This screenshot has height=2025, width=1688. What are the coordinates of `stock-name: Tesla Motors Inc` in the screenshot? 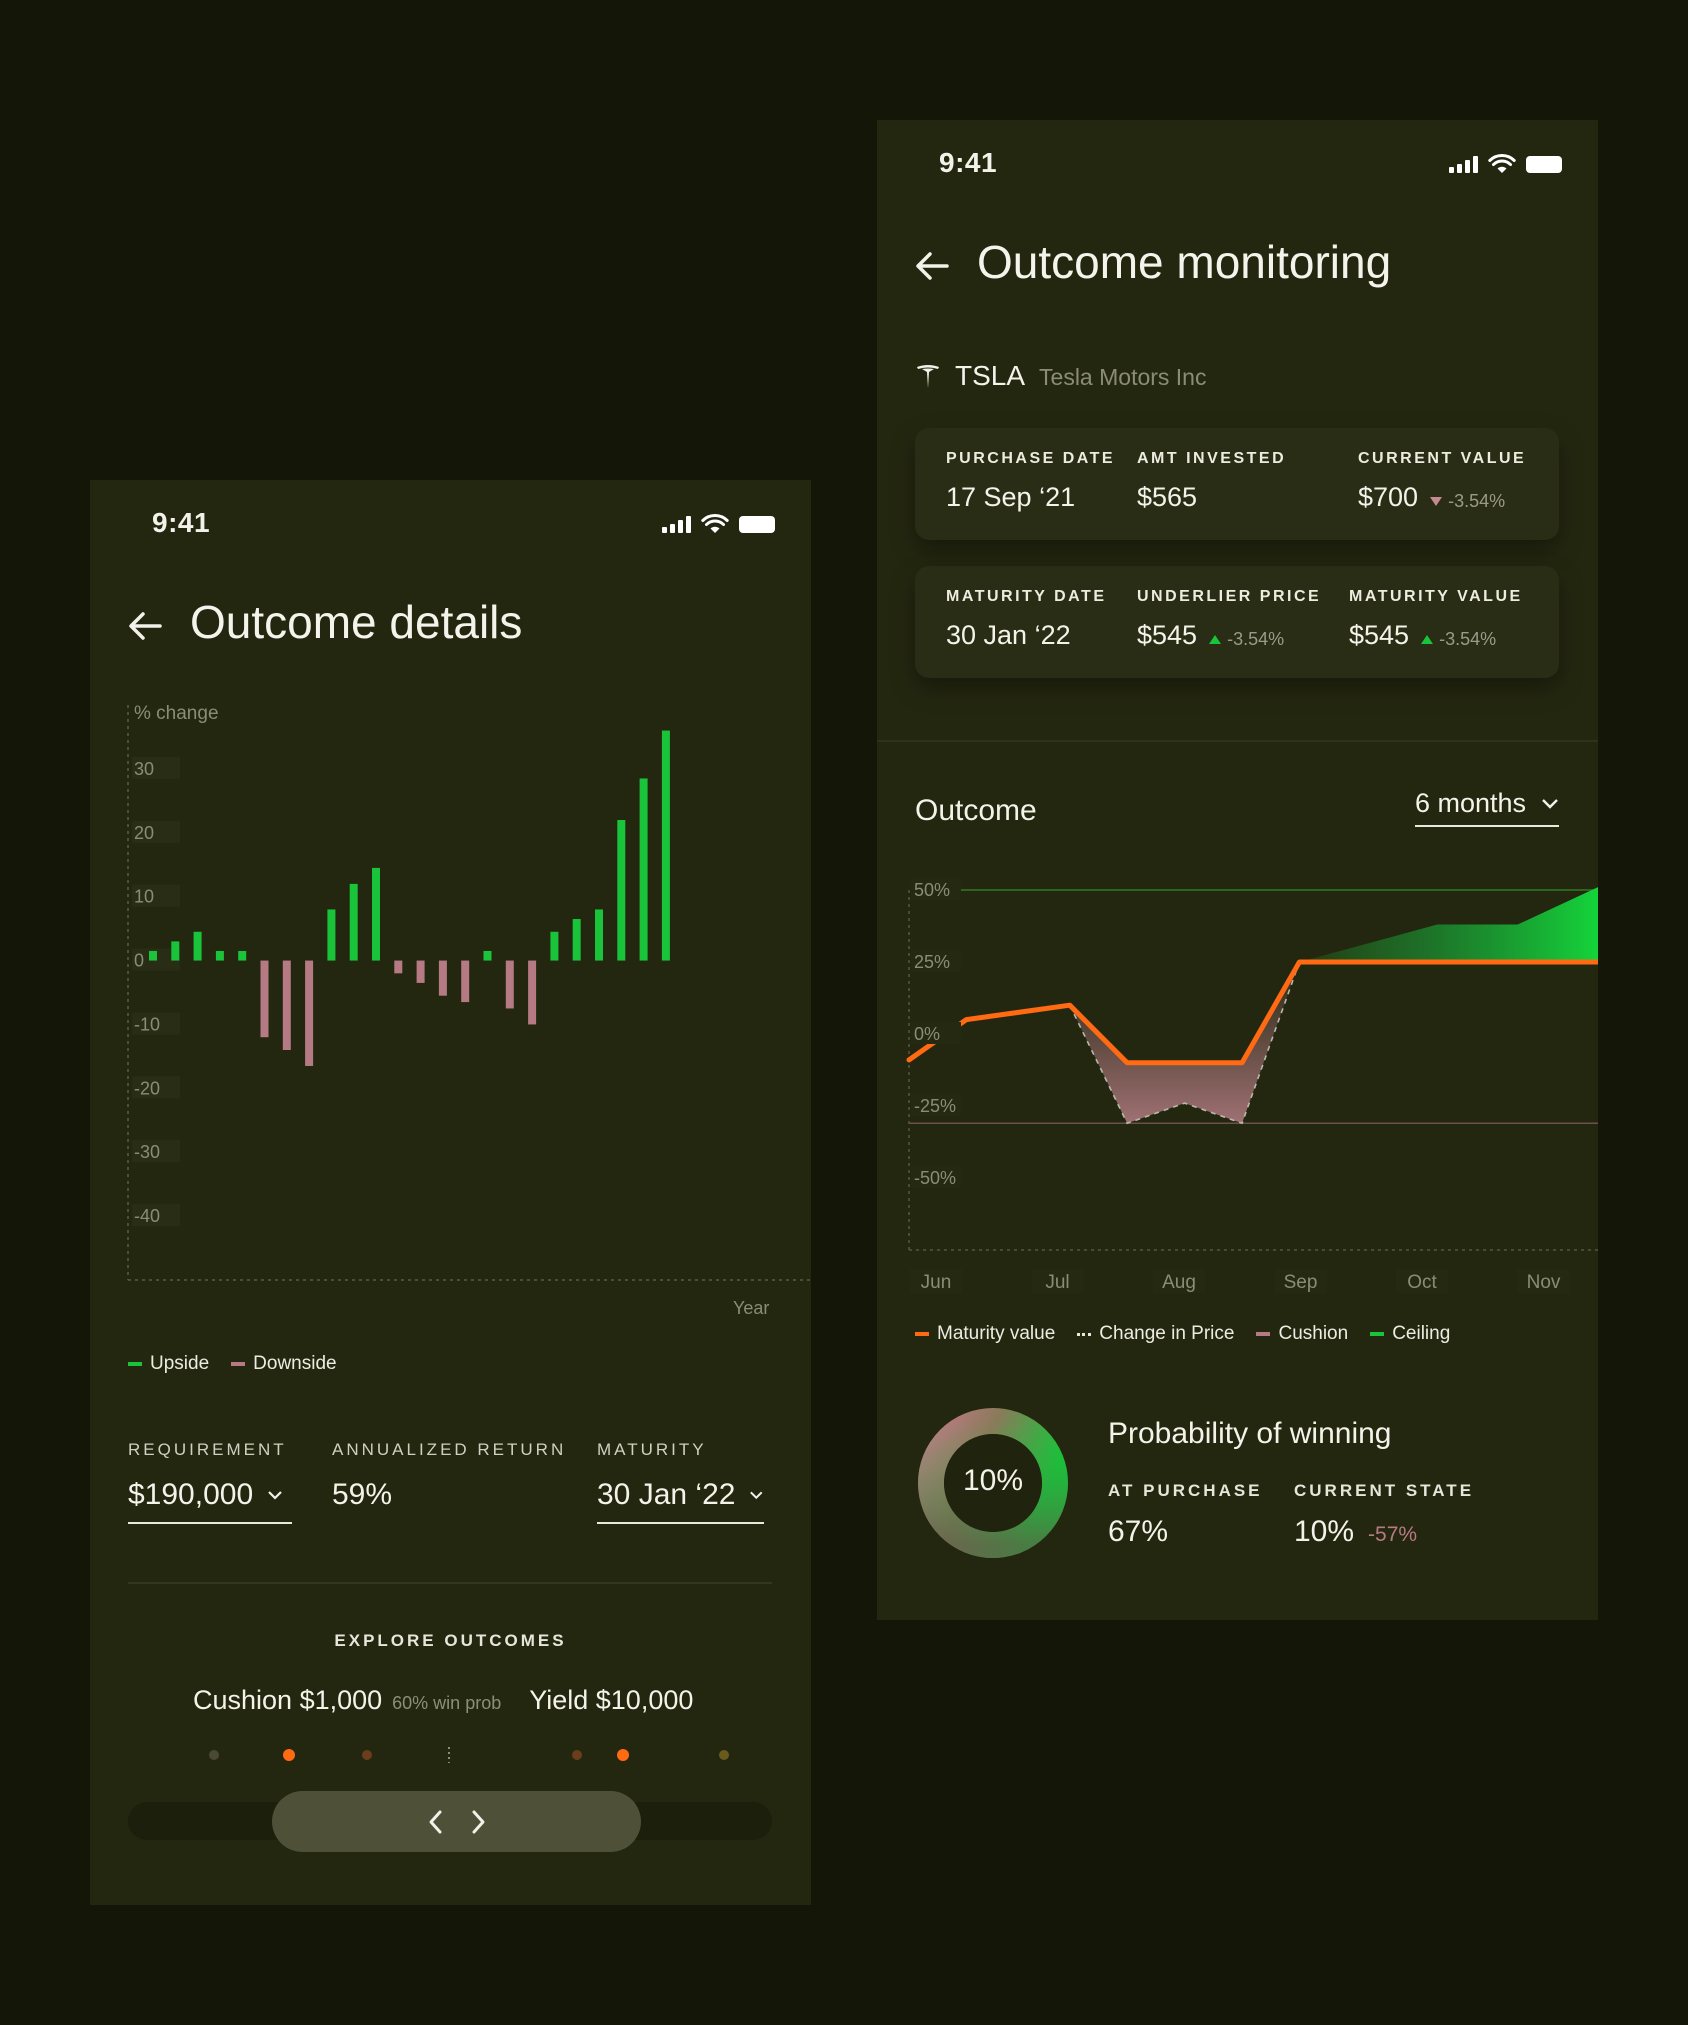 It's located at (1123, 377).